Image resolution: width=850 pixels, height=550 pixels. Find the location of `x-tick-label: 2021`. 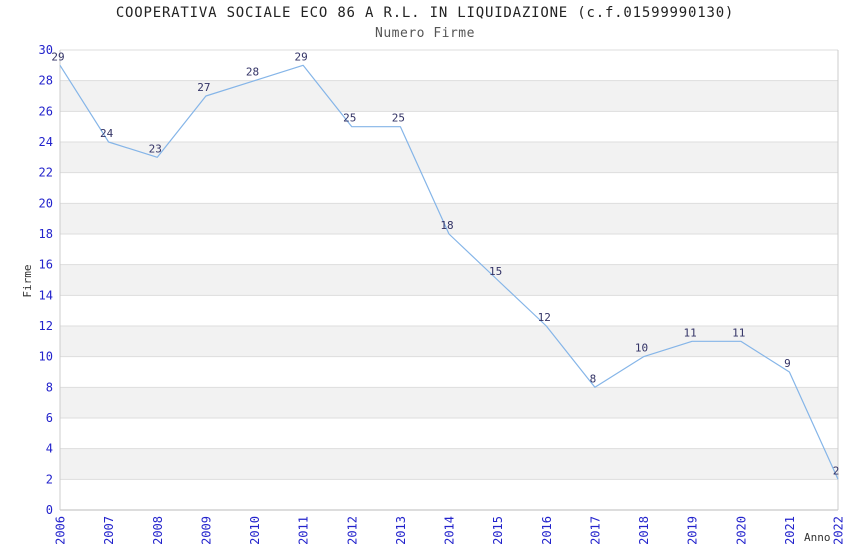

x-tick-label: 2021 is located at coordinates (790, 530).